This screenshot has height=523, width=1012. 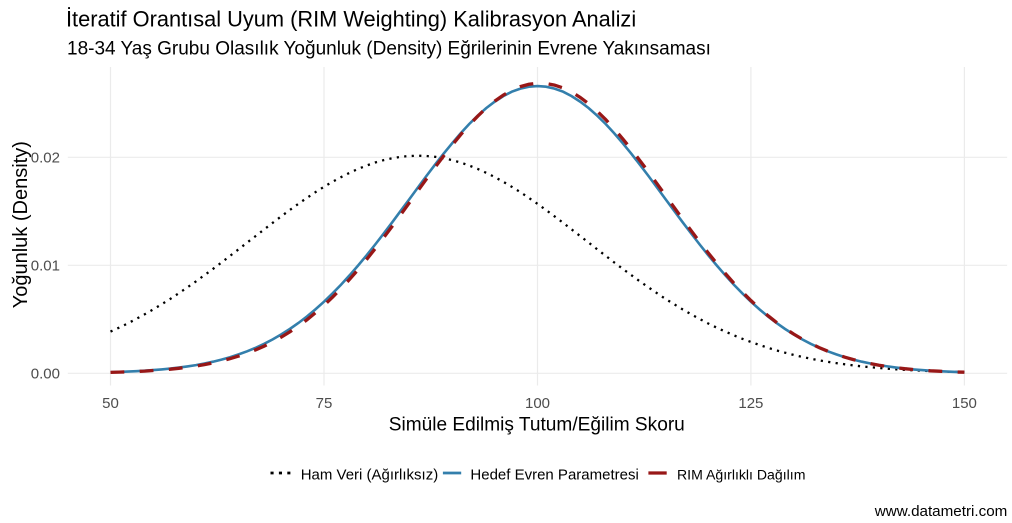 What do you see at coordinates (324, 403) in the screenshot?
I see `svg-text: 75` at bounding box center [324, 403].